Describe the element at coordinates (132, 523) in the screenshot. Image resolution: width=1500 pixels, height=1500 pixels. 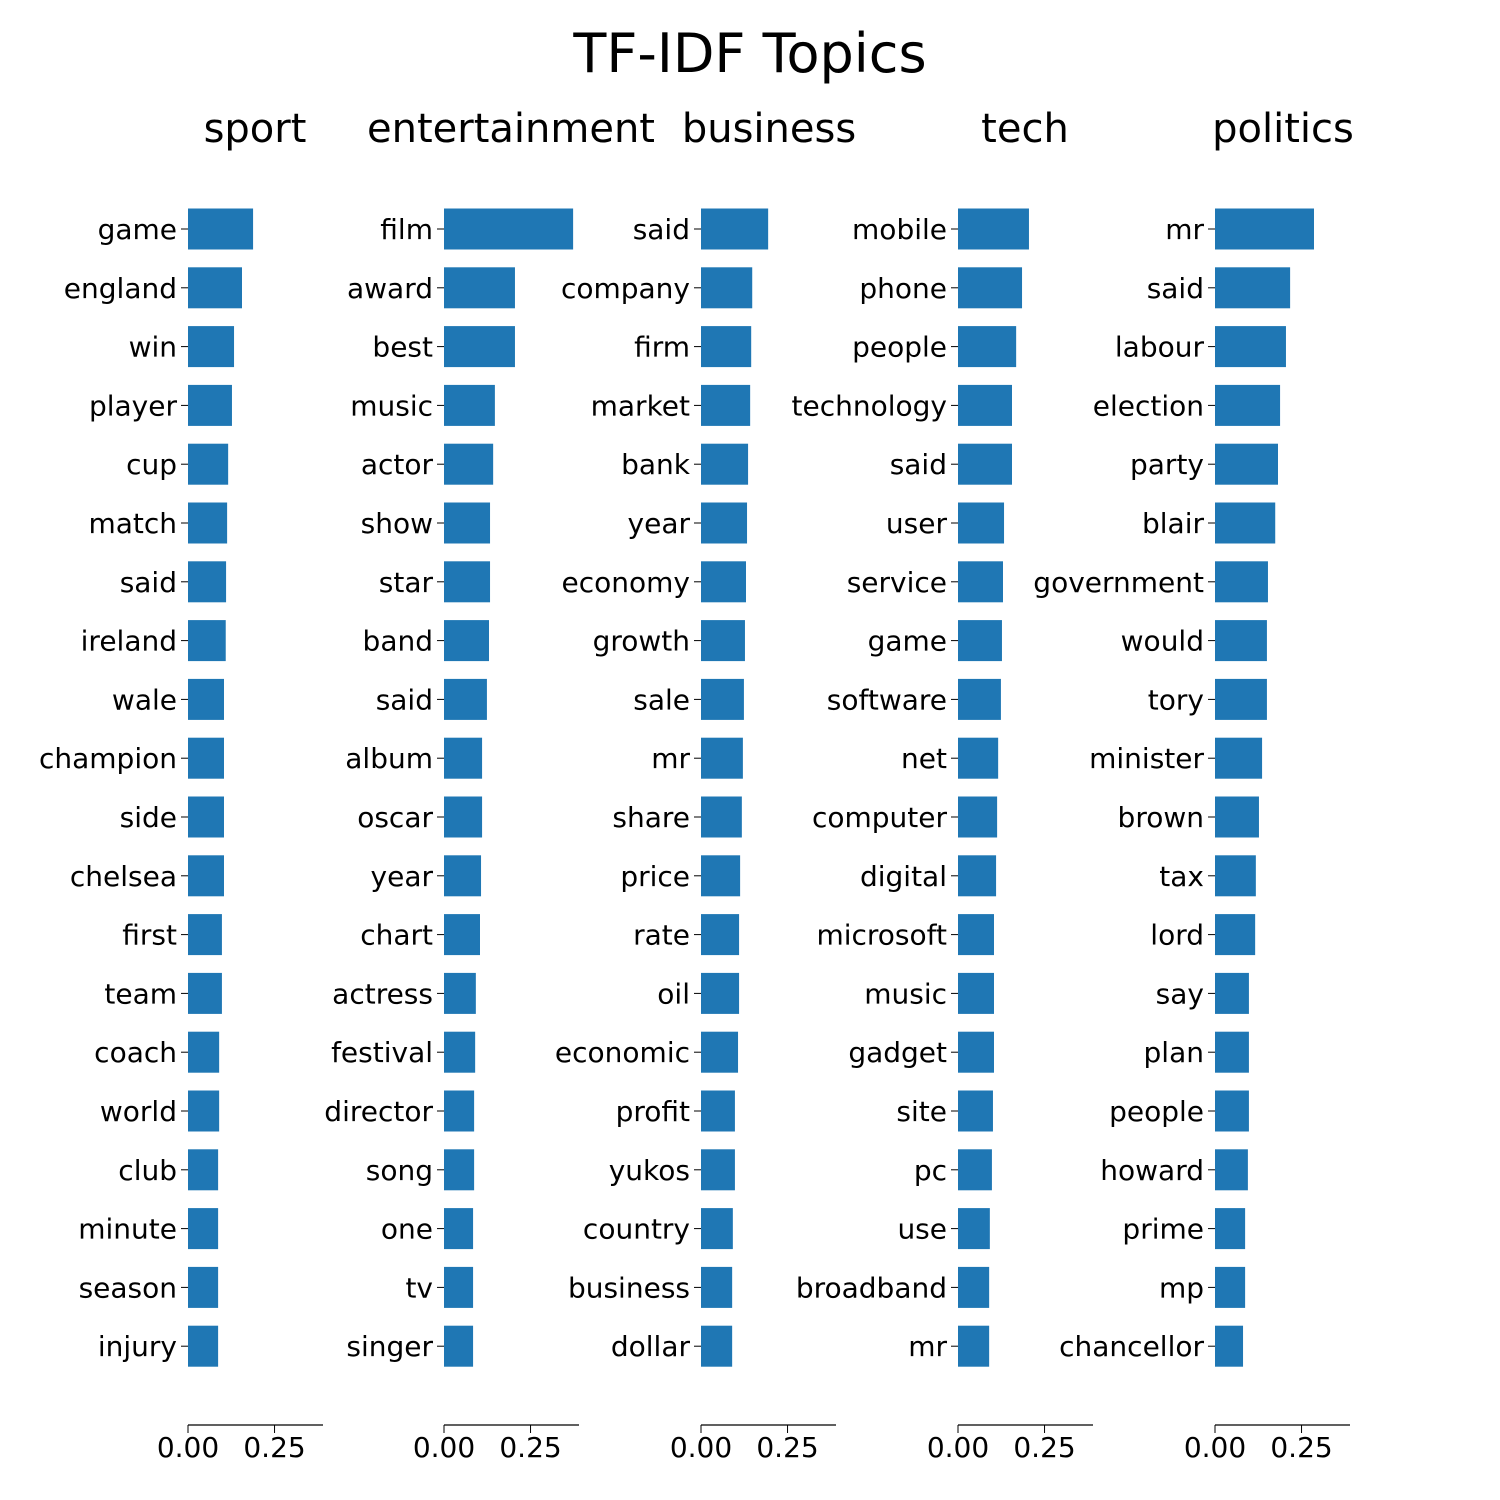
I see `y-tick-label: match` at that location.